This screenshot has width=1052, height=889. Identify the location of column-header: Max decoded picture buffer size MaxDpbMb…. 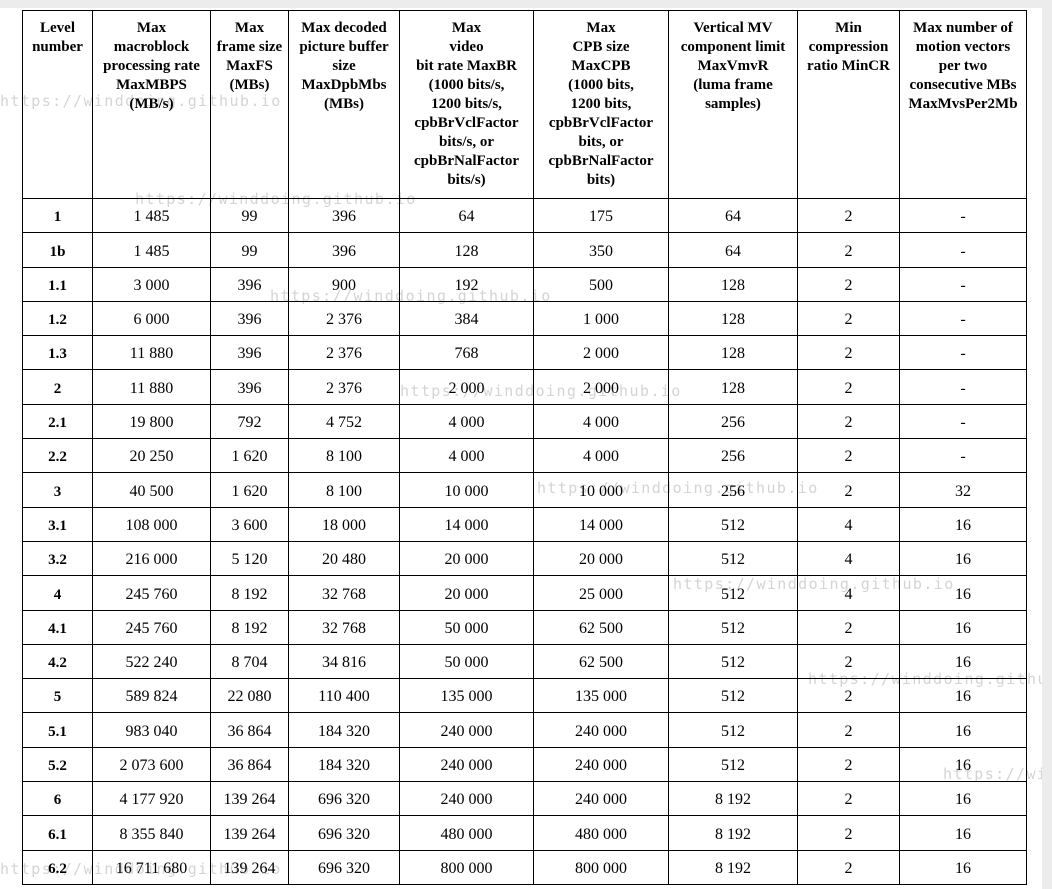
(344, 104).